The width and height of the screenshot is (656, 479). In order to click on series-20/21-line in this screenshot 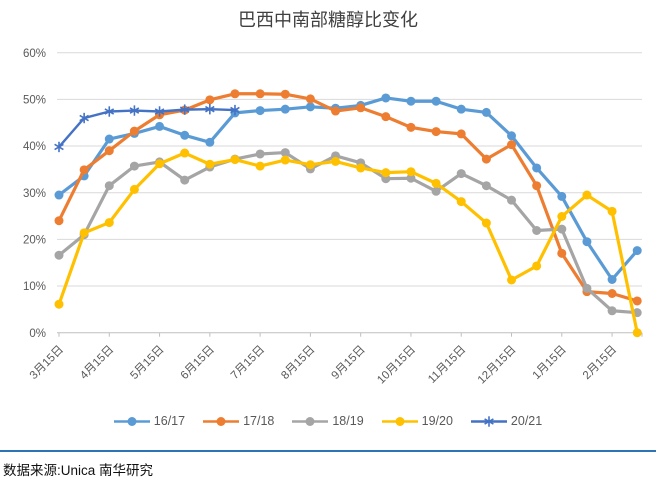, I will do `click(147, 128)`.